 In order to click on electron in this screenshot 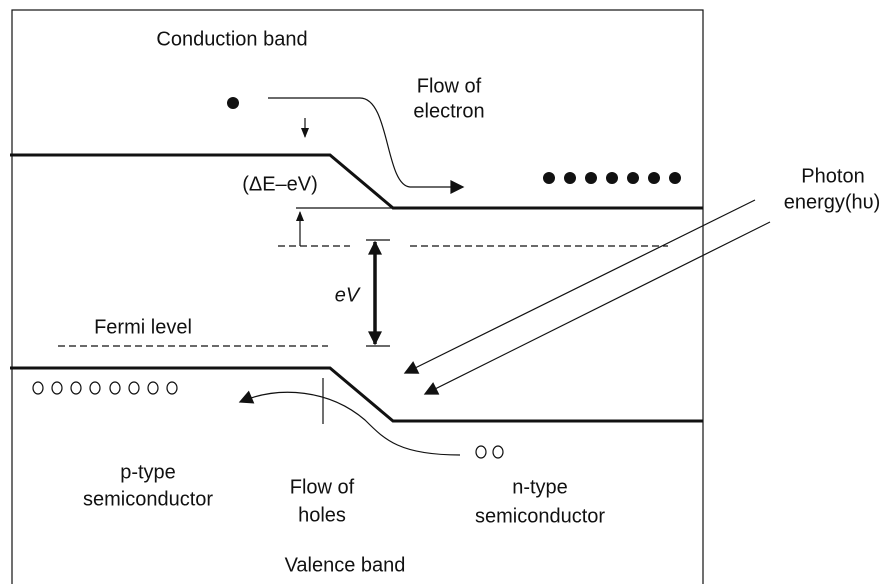, I will do `click(233, 103)`.